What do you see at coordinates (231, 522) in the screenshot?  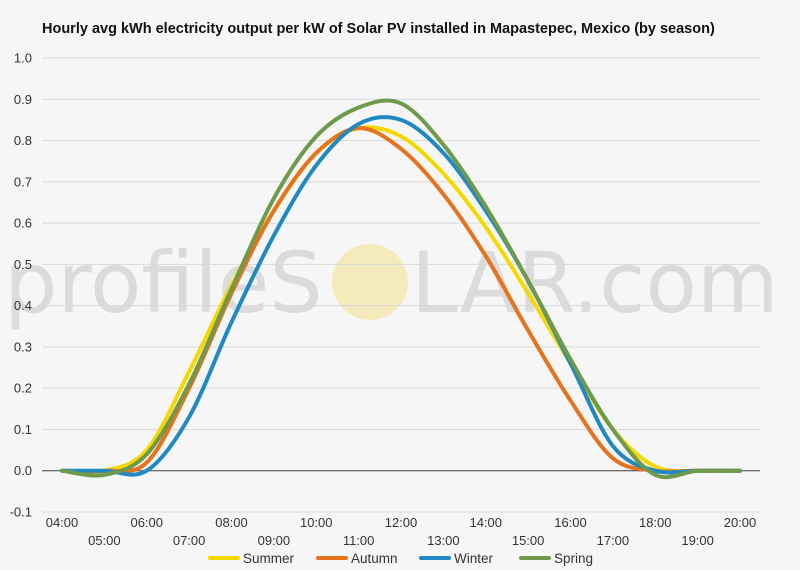 I see `x-tick-label: 08:00` at bounding box center [231, 522].